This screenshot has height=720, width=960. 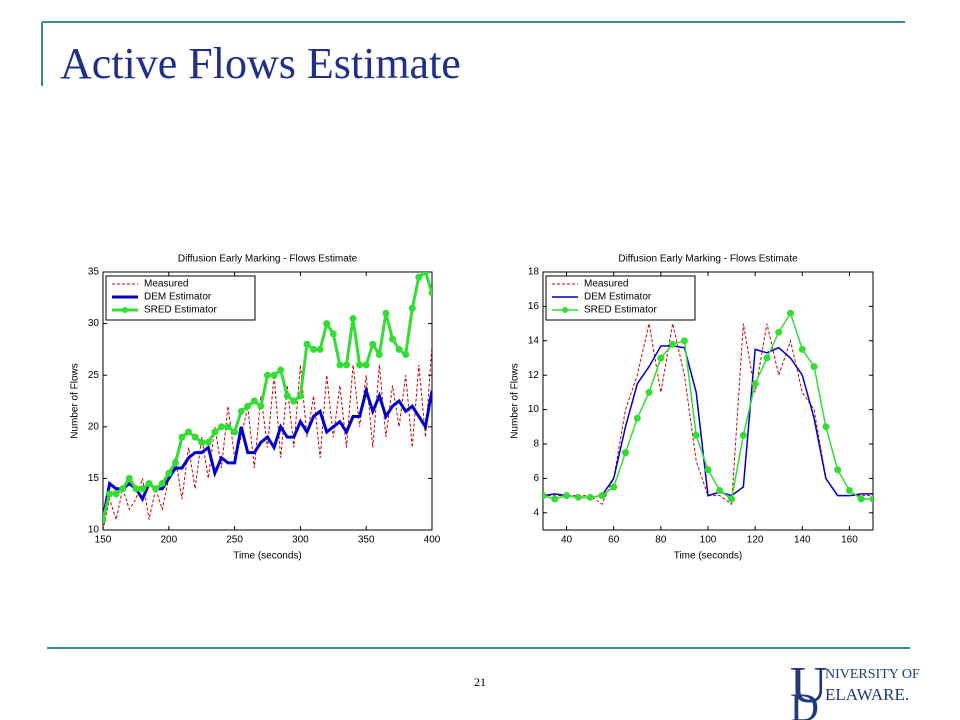 What do you see at coordinates (300, 540) in the screenshot?
I see `x-tick-label: 300` at bounding box center [300, 540].